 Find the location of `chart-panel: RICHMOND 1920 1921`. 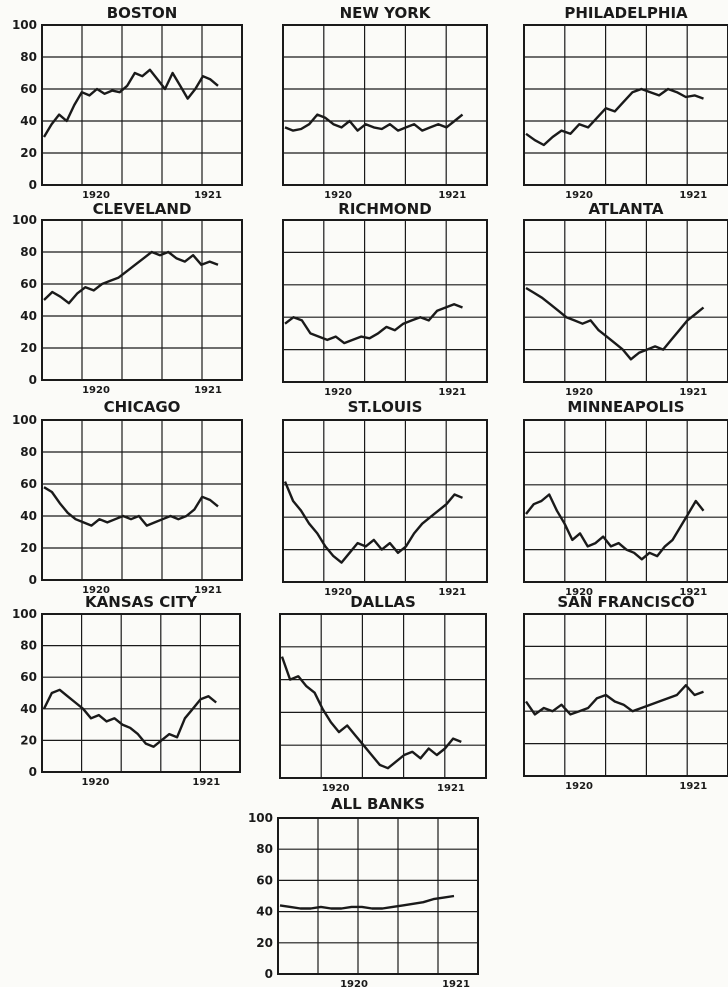

chart-panel: RICHMOND 1920 1921 is located at coordinates (385, 299).